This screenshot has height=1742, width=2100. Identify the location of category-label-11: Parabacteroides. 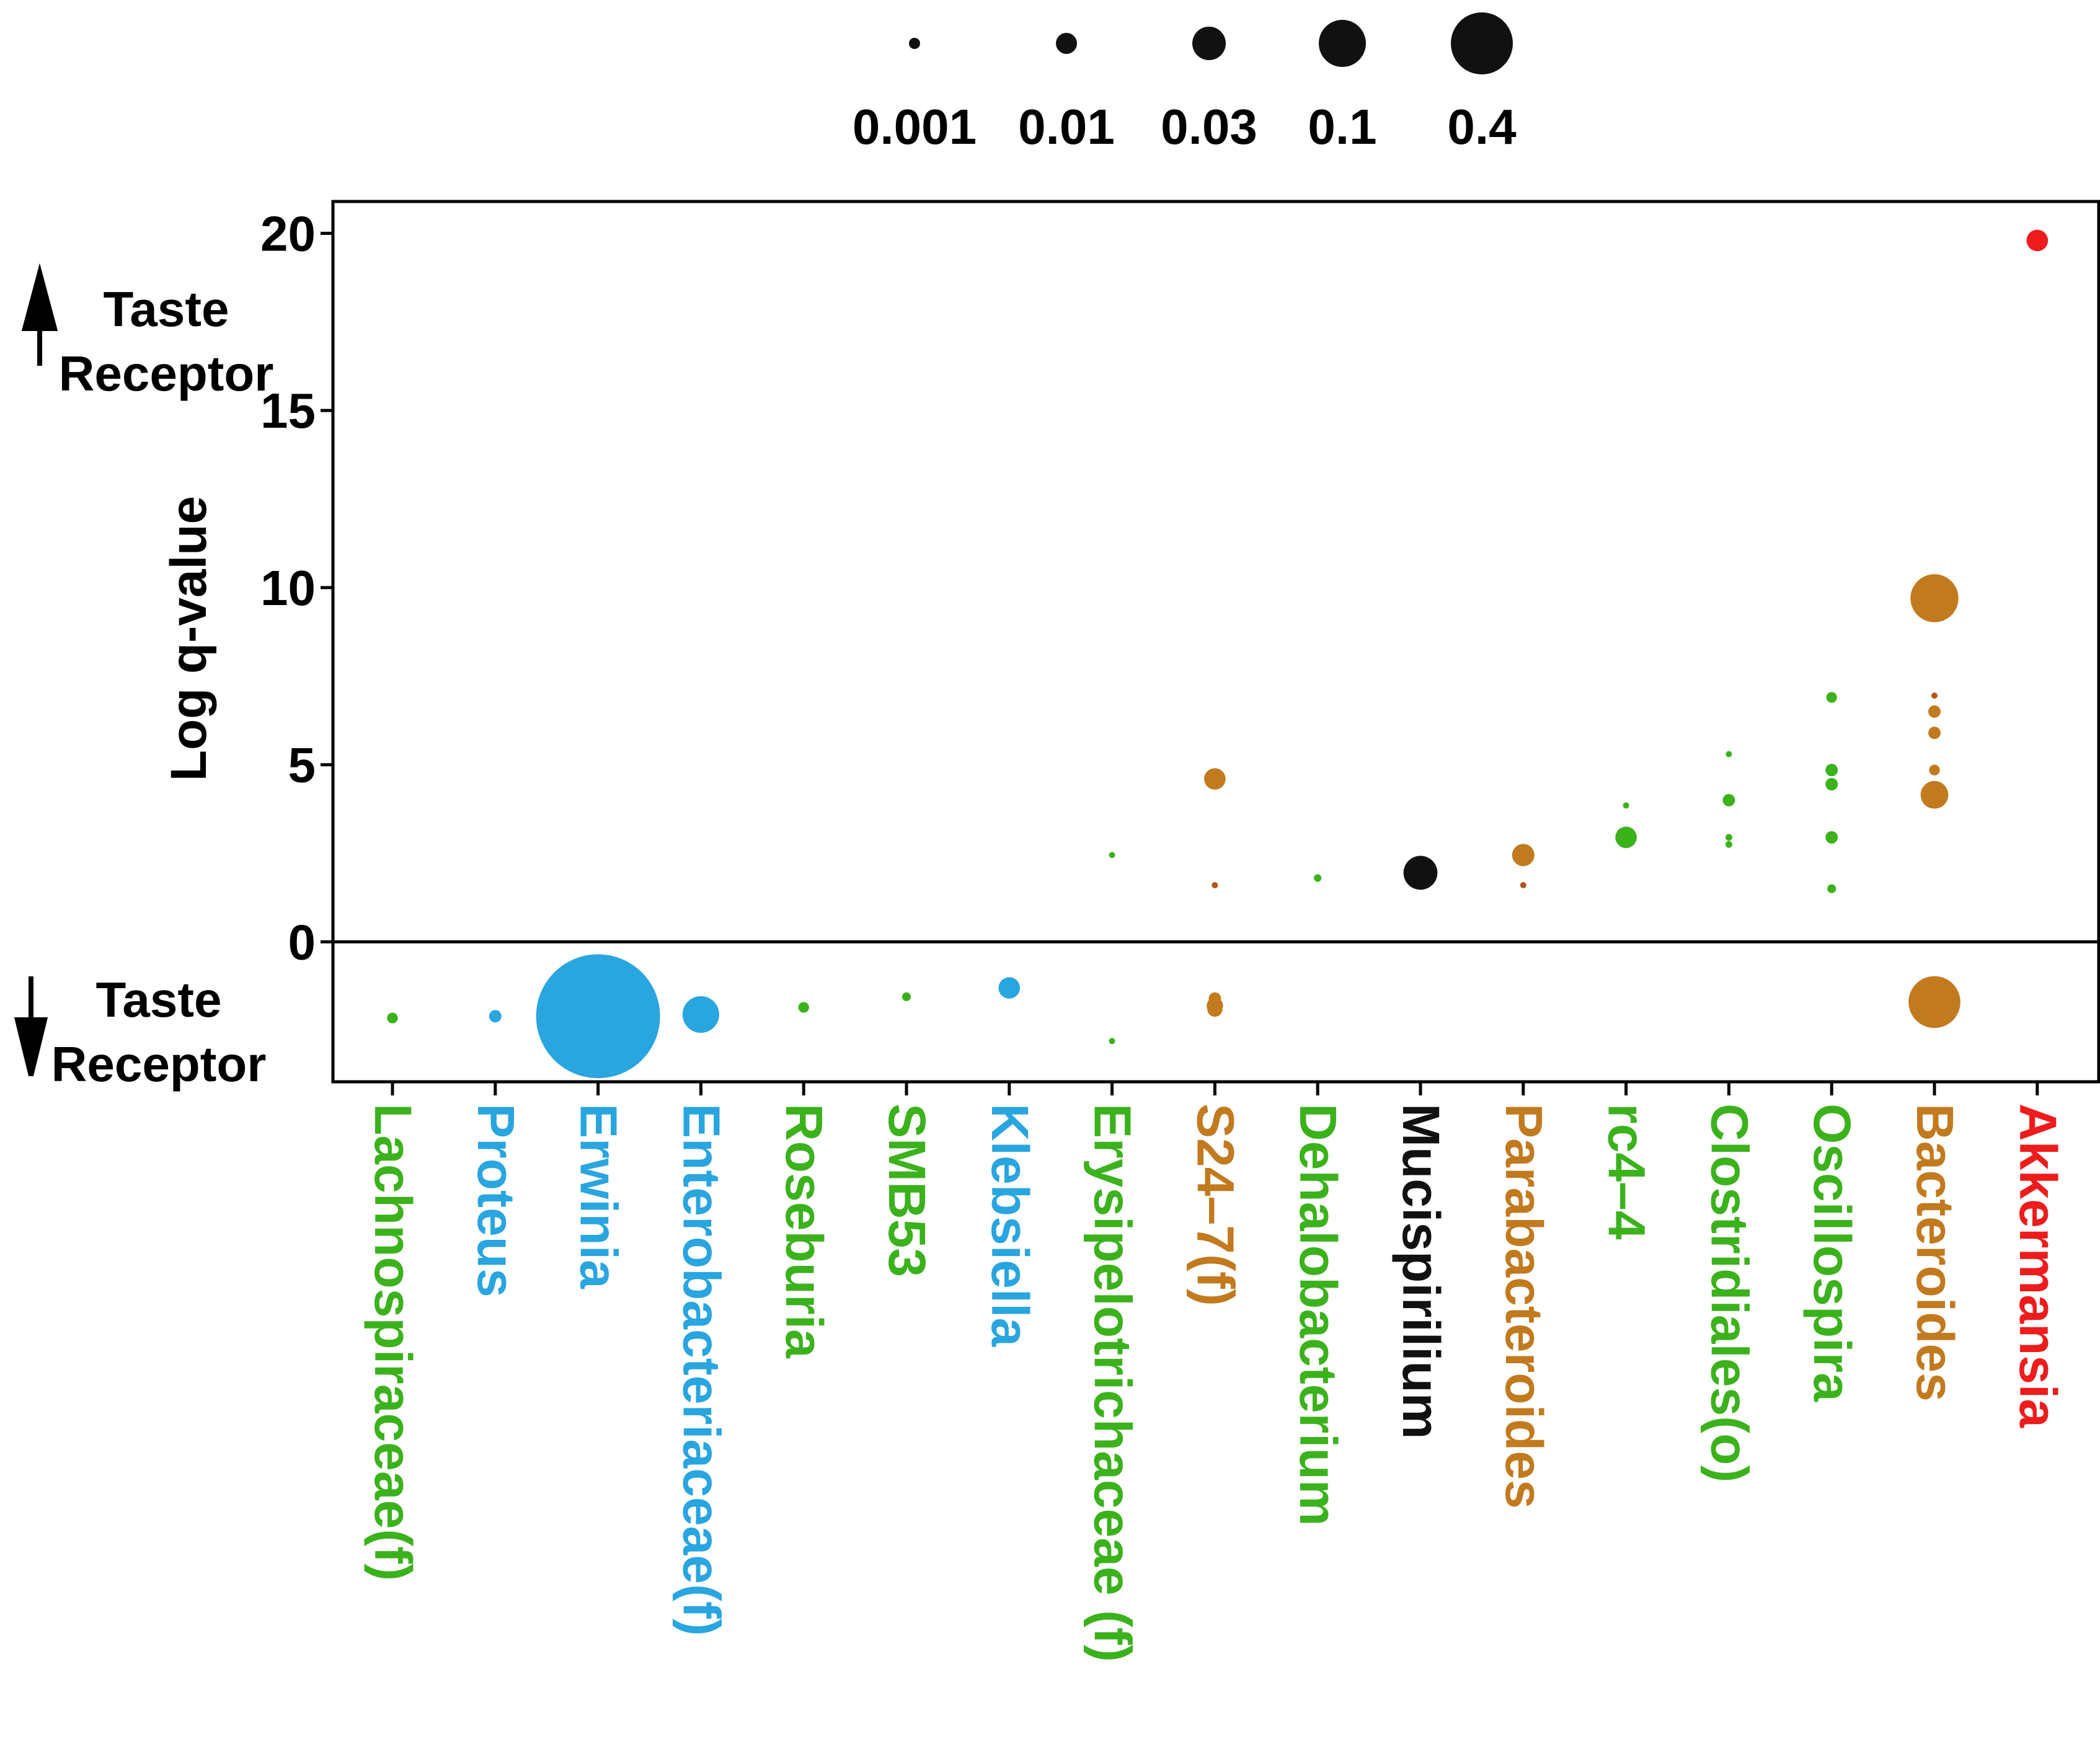
(1524, 1306).